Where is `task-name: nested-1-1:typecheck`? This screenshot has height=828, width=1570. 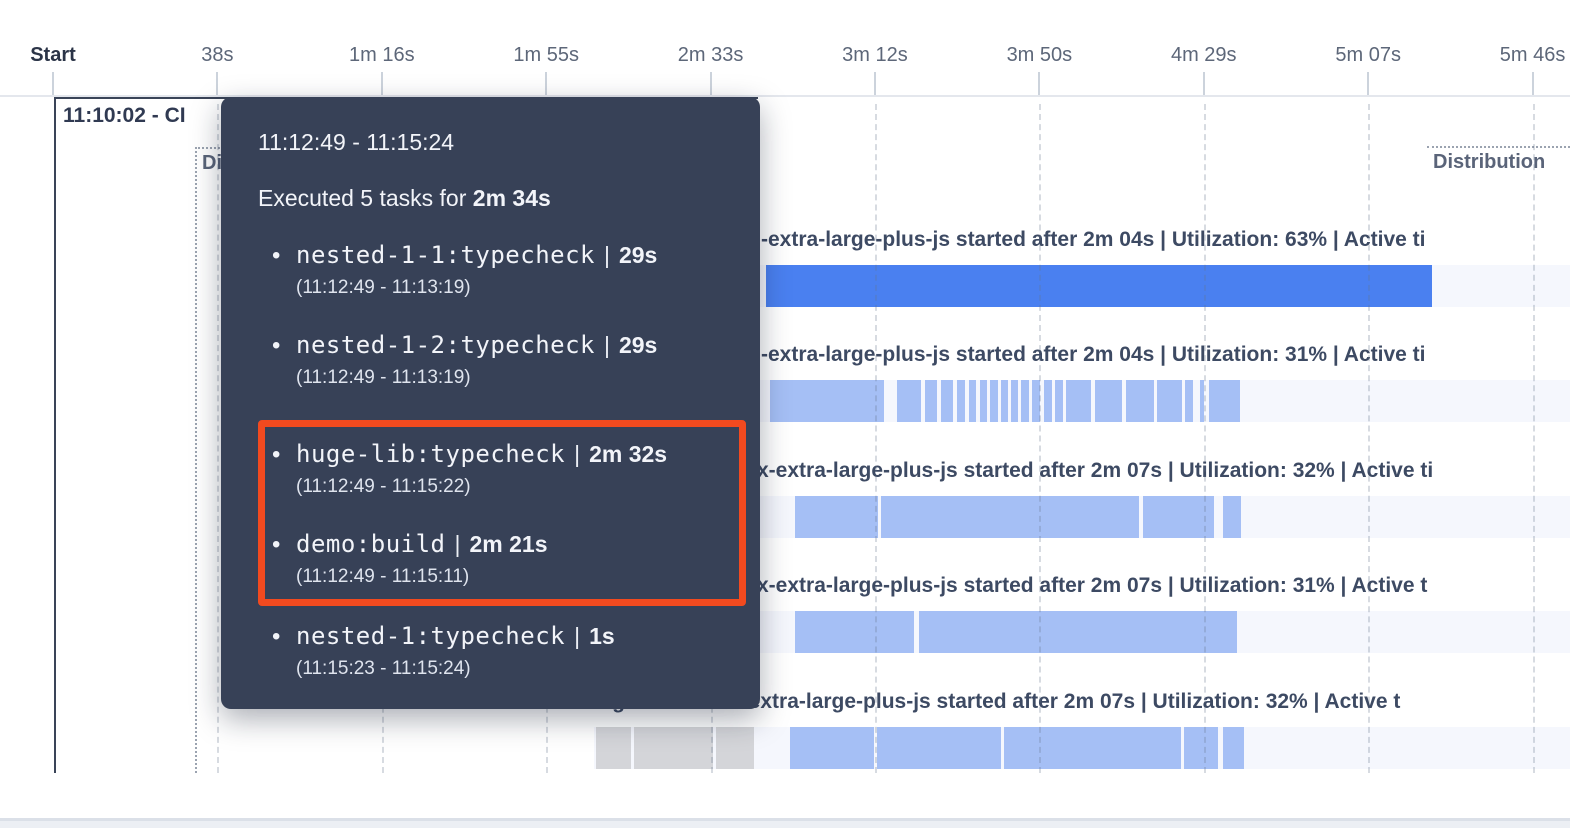
task-name: nested-1-1:typecheck is located at coordinates (445, 255).